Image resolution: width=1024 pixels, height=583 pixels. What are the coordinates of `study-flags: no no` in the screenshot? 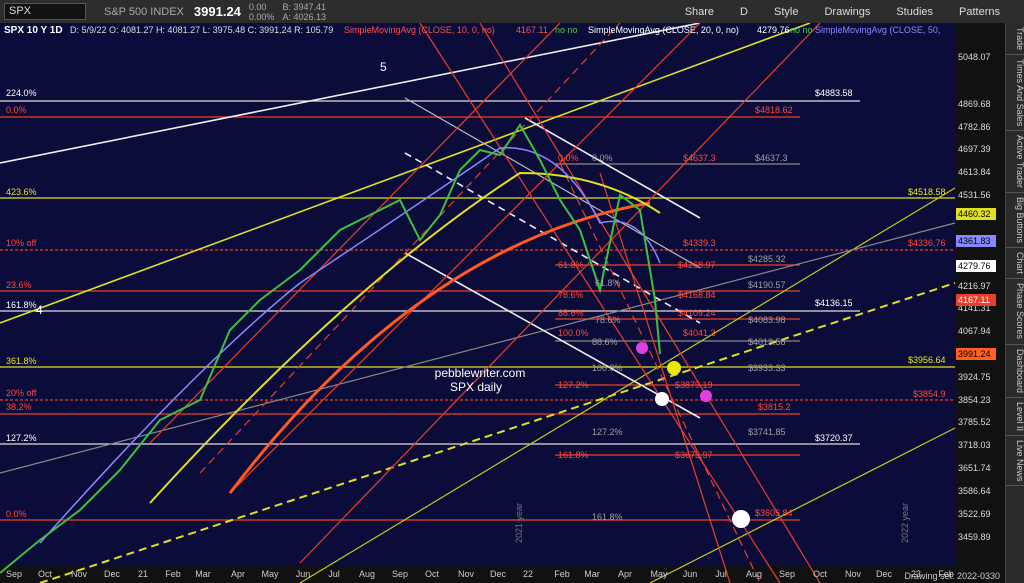 It's located at (566, 30).